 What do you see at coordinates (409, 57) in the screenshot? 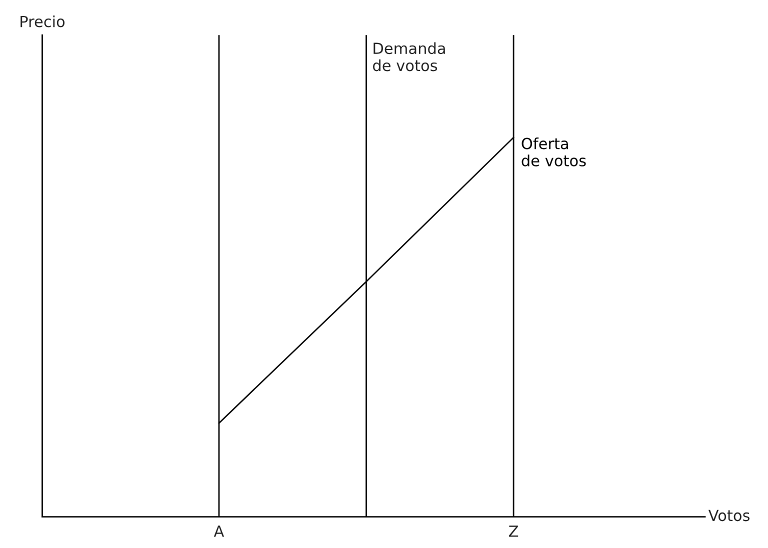
I see `text: Demanda de votos` at bounding box center [409, 57].